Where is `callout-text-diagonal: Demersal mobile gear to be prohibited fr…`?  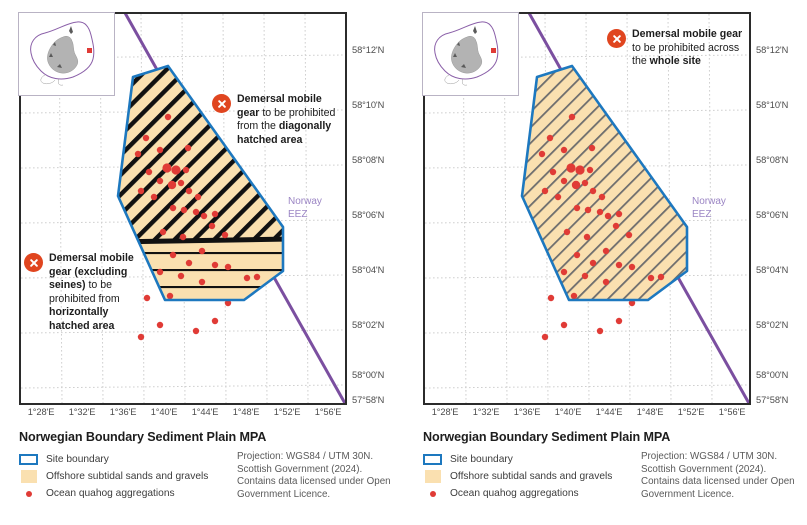
callout-text-diagonal: Demersal mobile gear to be prohibited fr… is located at coordinates (286, 119).